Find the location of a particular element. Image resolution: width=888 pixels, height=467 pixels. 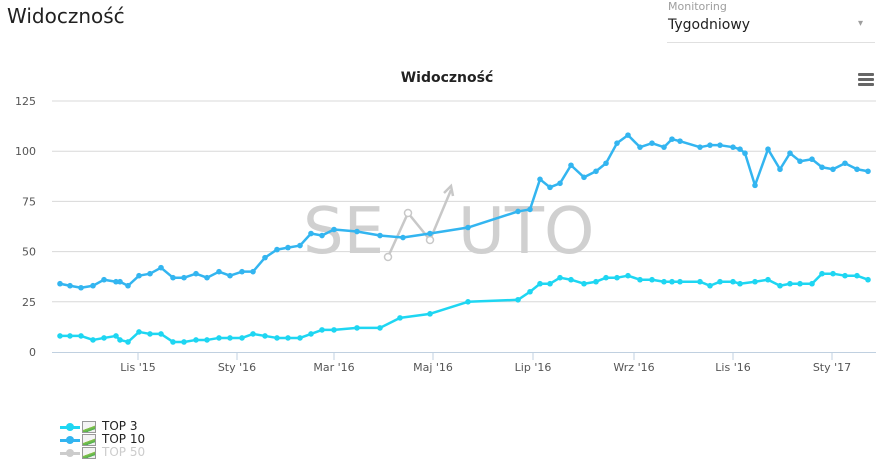

svg-text: Sty '16 is located at coordinates (237, 367).